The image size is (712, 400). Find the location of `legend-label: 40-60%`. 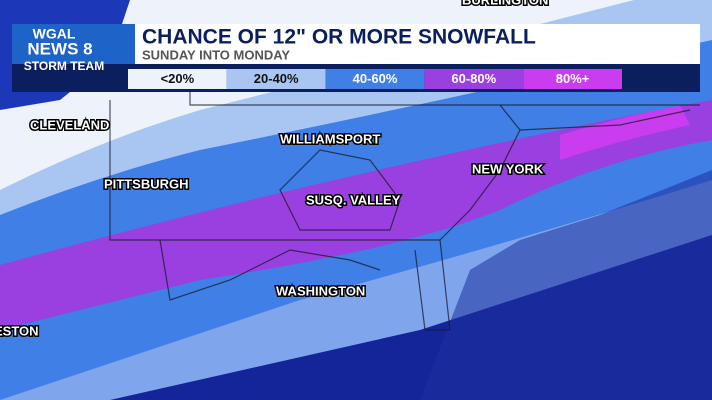

legend-label: 40-60% is located at coordinates (375, 78).